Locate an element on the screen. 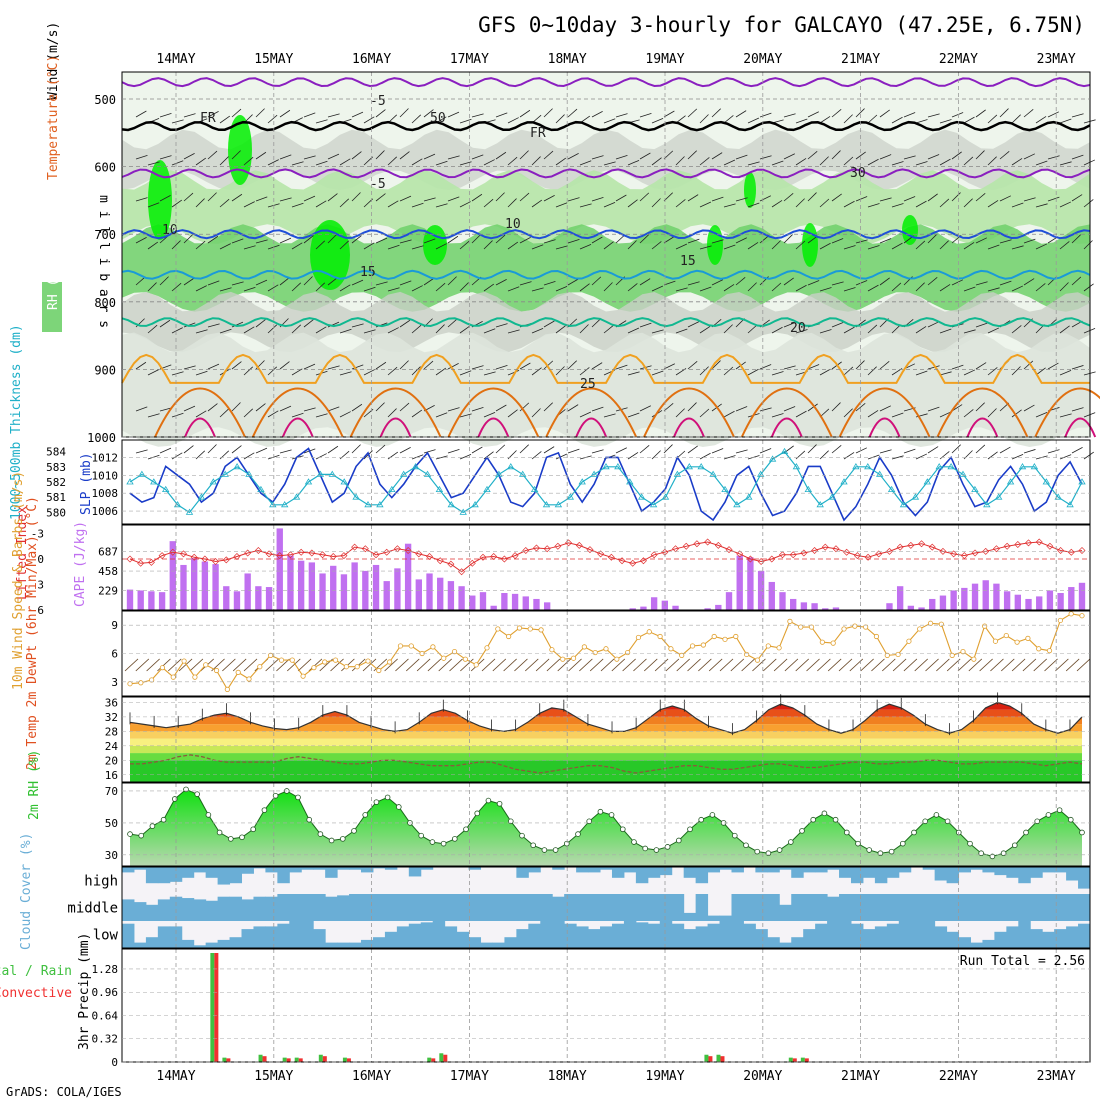 The width and height of the screenshot is (1100, 1100). rh-shading is located at coordinates (606, 389).